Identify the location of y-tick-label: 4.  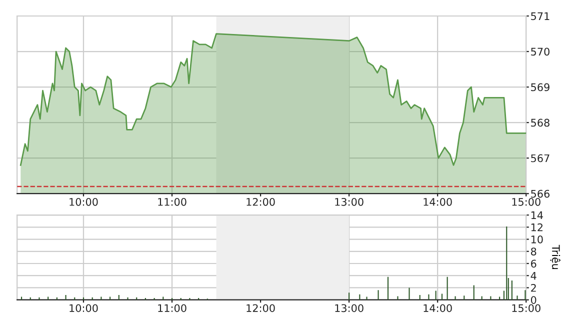
(533, 276).